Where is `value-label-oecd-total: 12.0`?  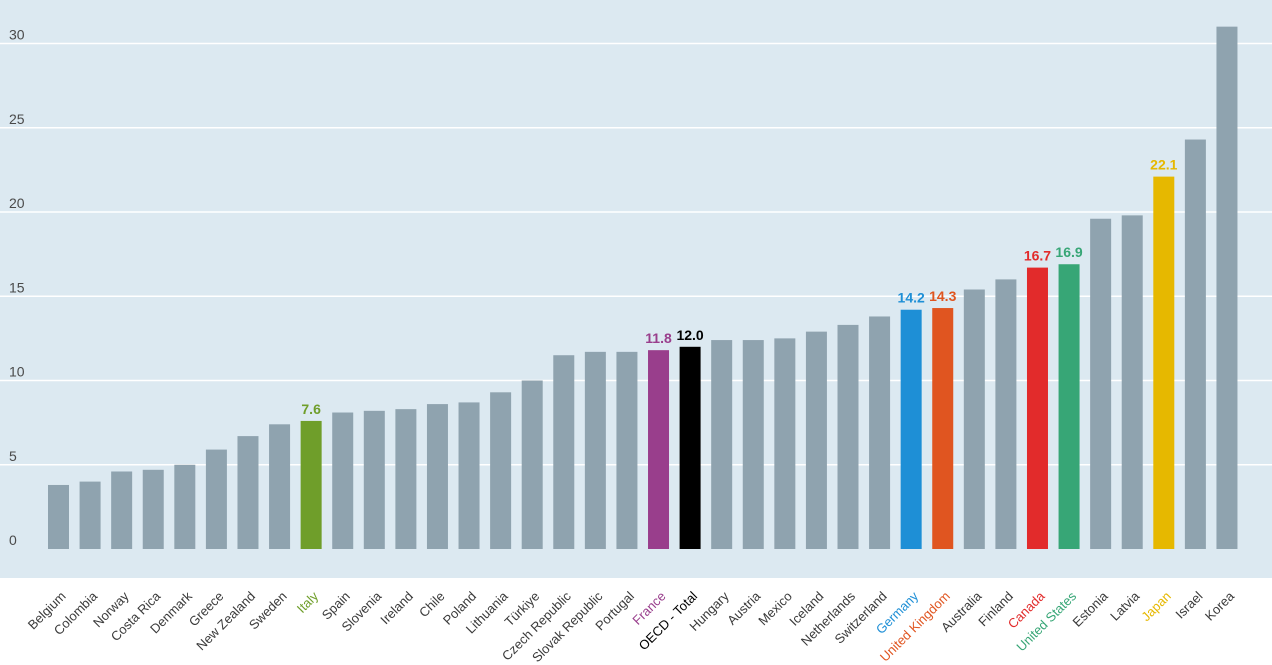
value-label-oecd-total: 12.0 is located at coordinates (689, 335).